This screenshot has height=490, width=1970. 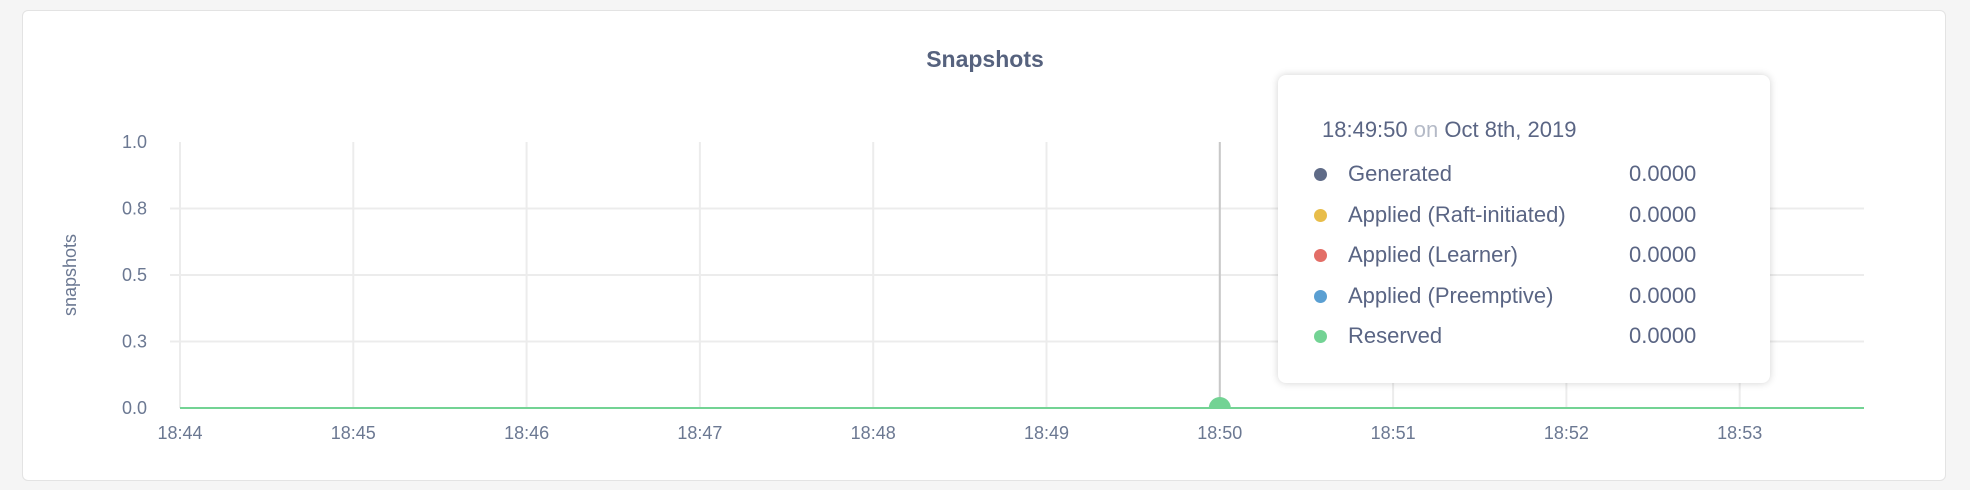 I want to click on x-tick-label: 18:53, so click(x=1739, y=433).